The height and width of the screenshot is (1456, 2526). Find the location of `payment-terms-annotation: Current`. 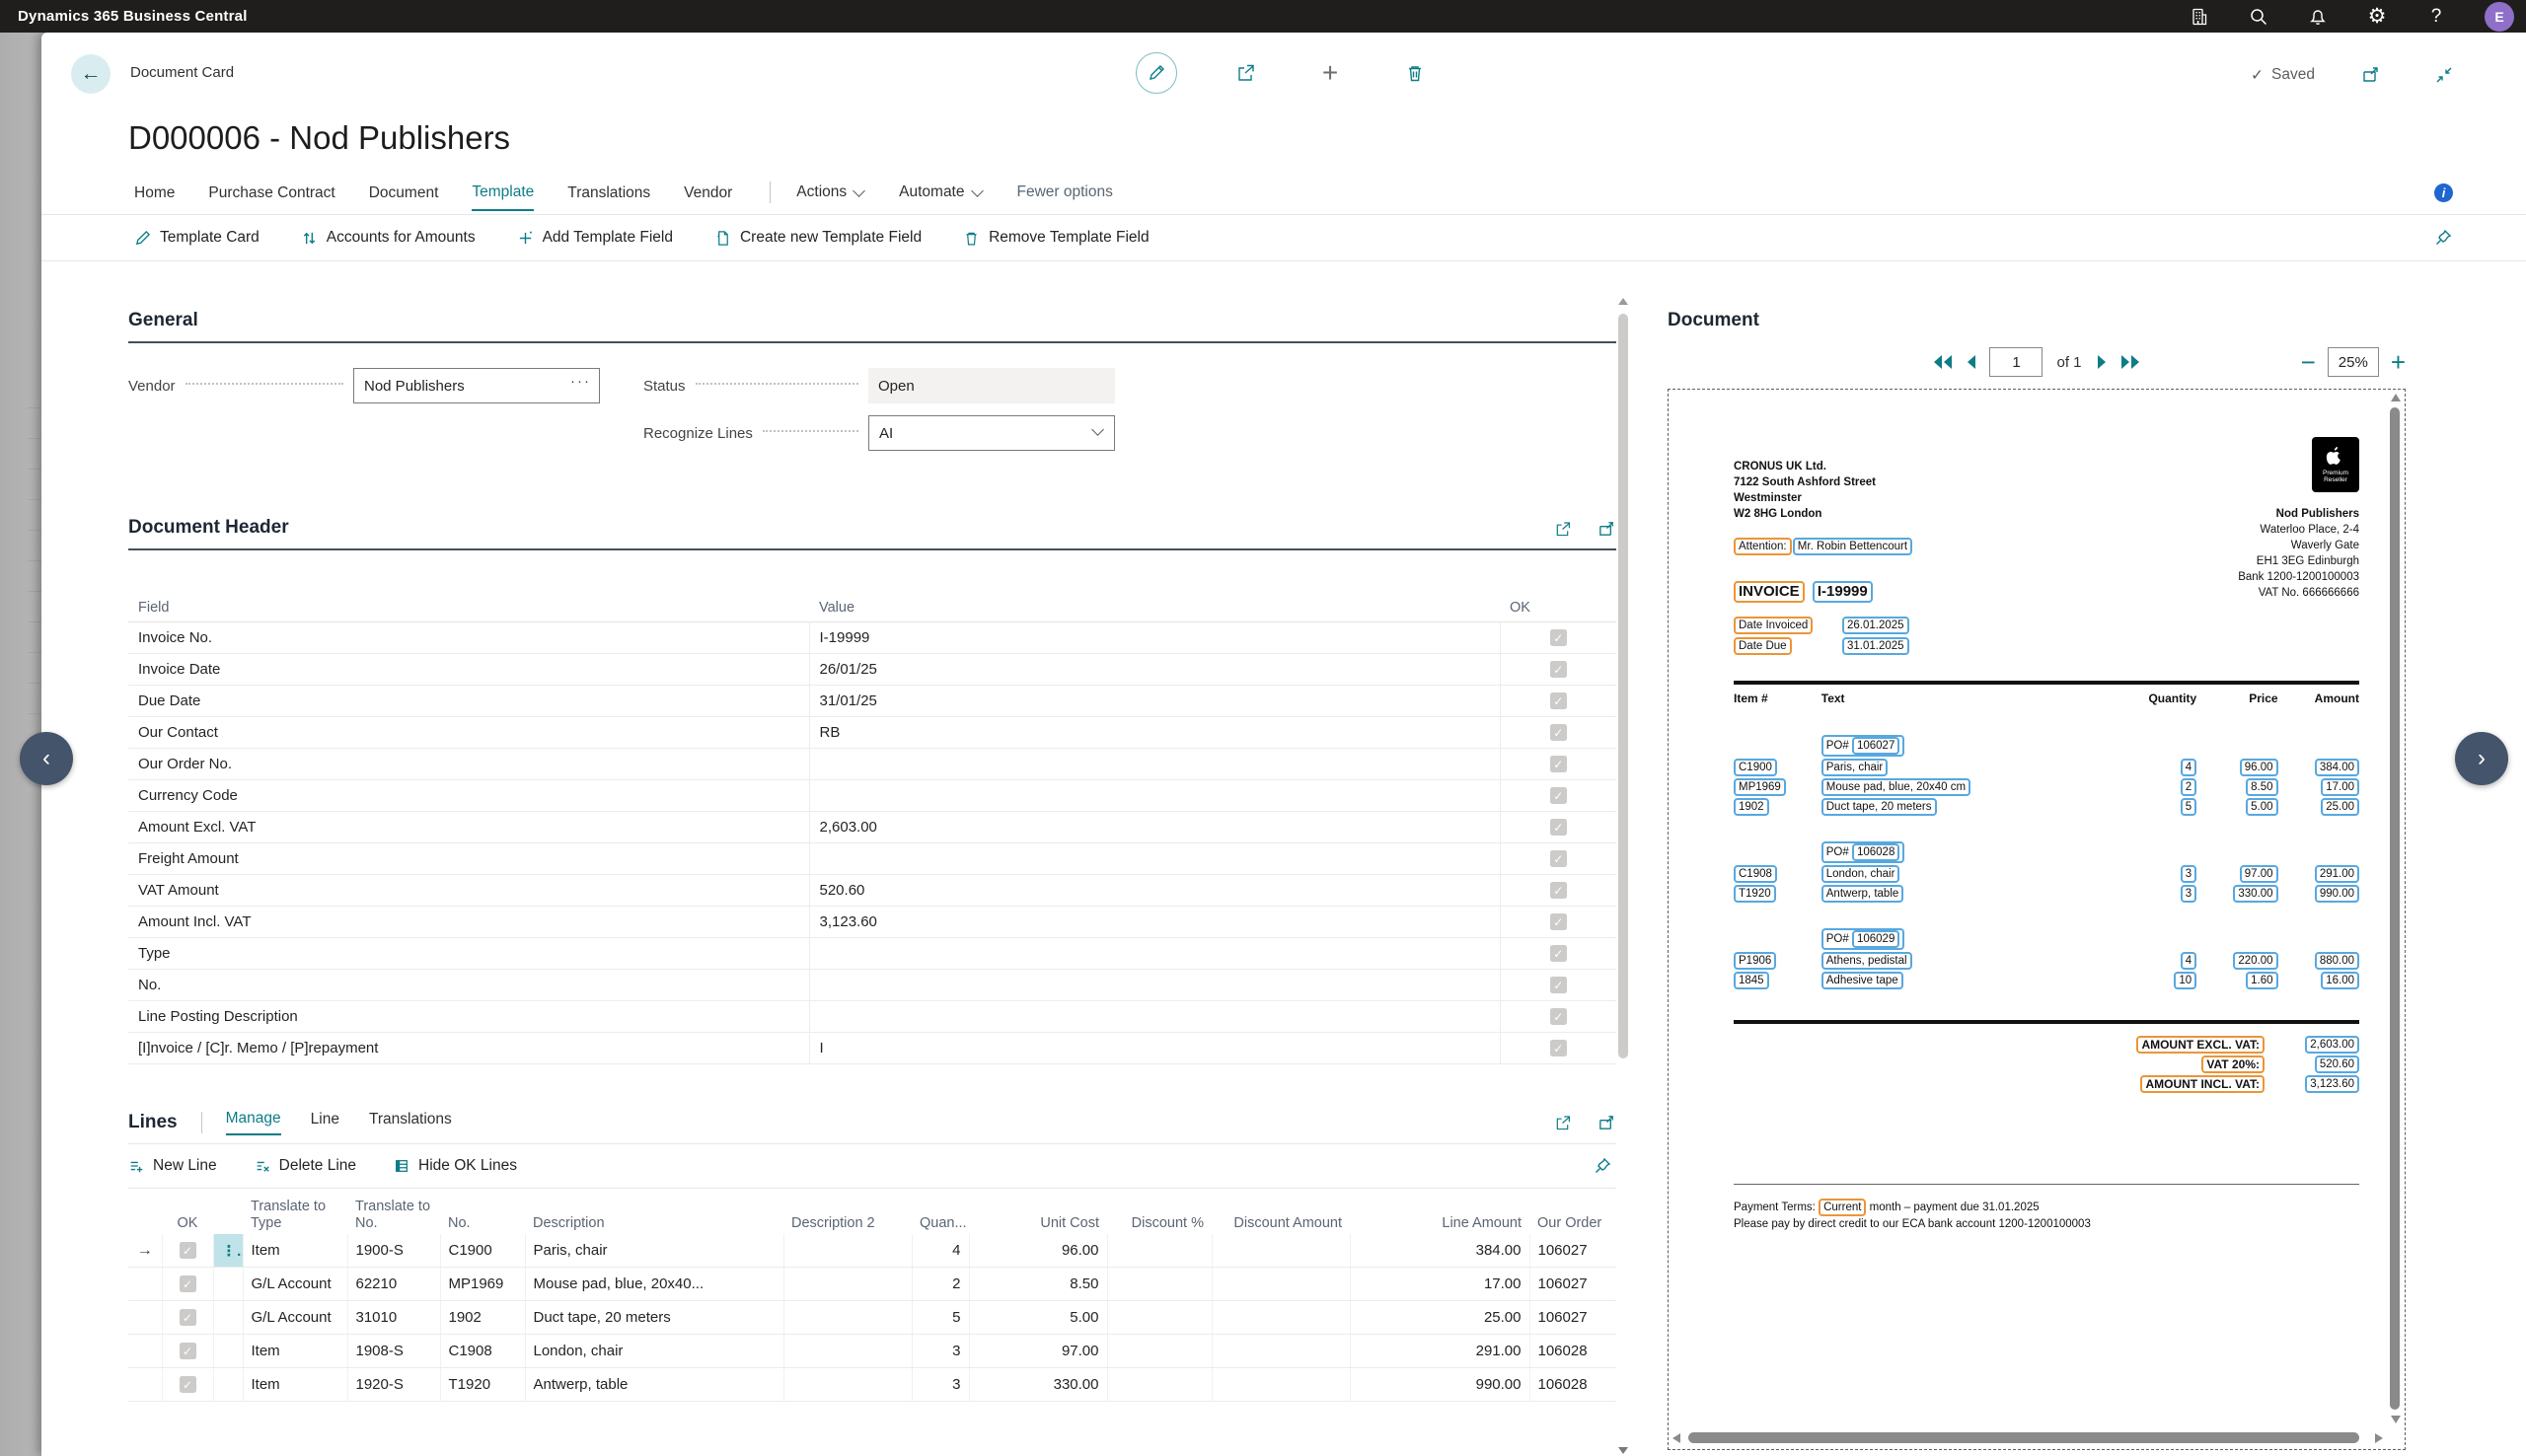

payment-terms-annotation: Current is located at coordinates (1843, 1207).